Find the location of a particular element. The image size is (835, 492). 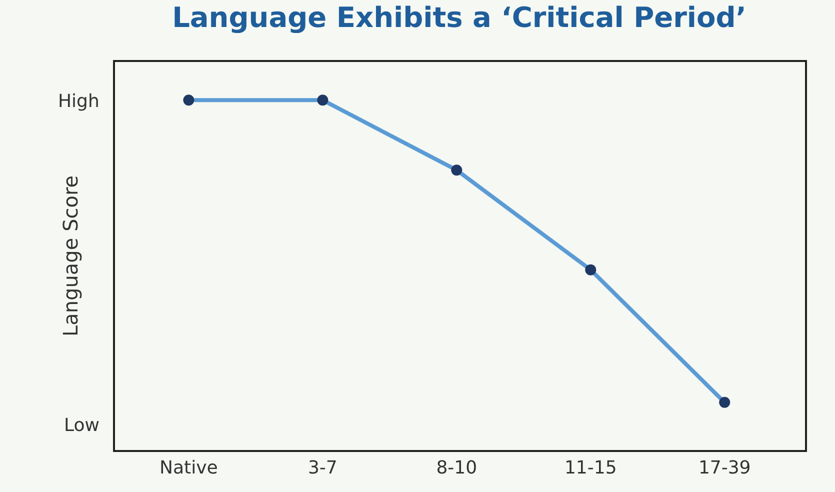

x-tick-label: Native is located at coordinates (189, 467).